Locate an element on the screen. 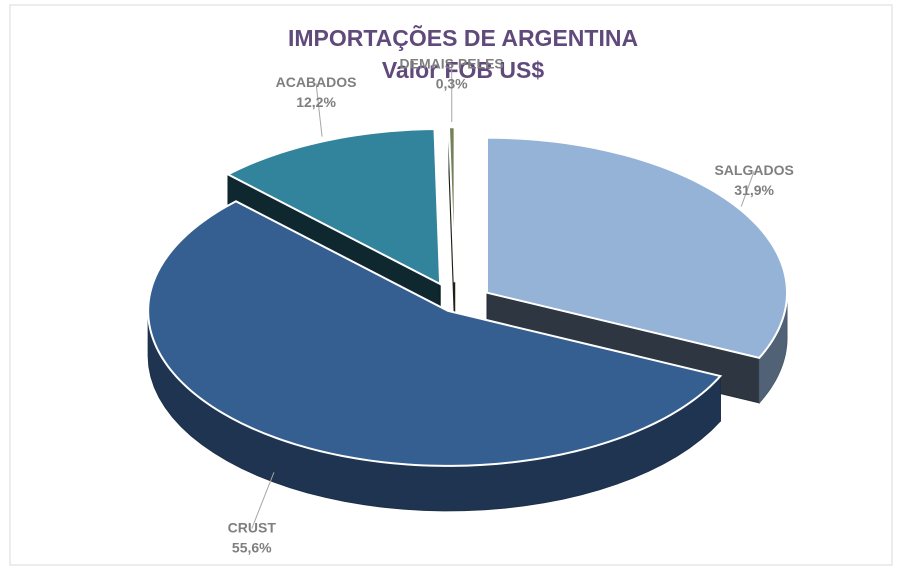  slice-value-label: 0,3% is located at coordinates (452, 84).